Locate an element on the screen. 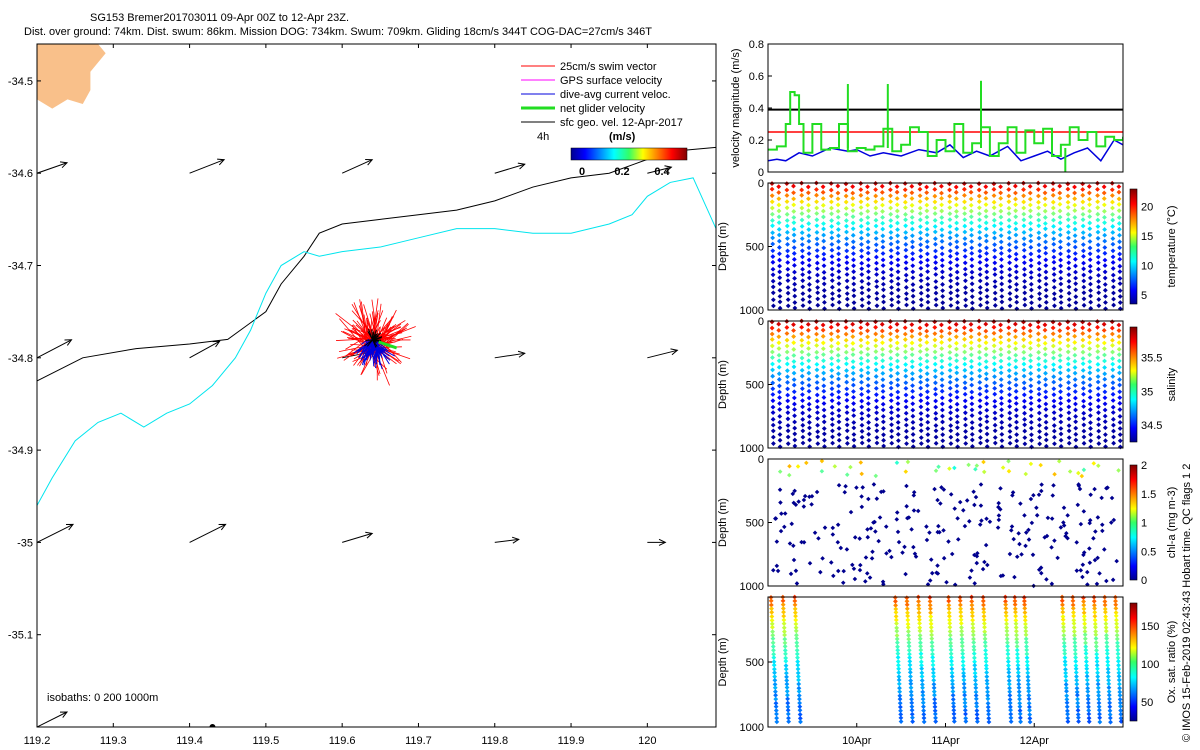  map-xtick-label-1: 119.3 is located at coordinates (113, 741).